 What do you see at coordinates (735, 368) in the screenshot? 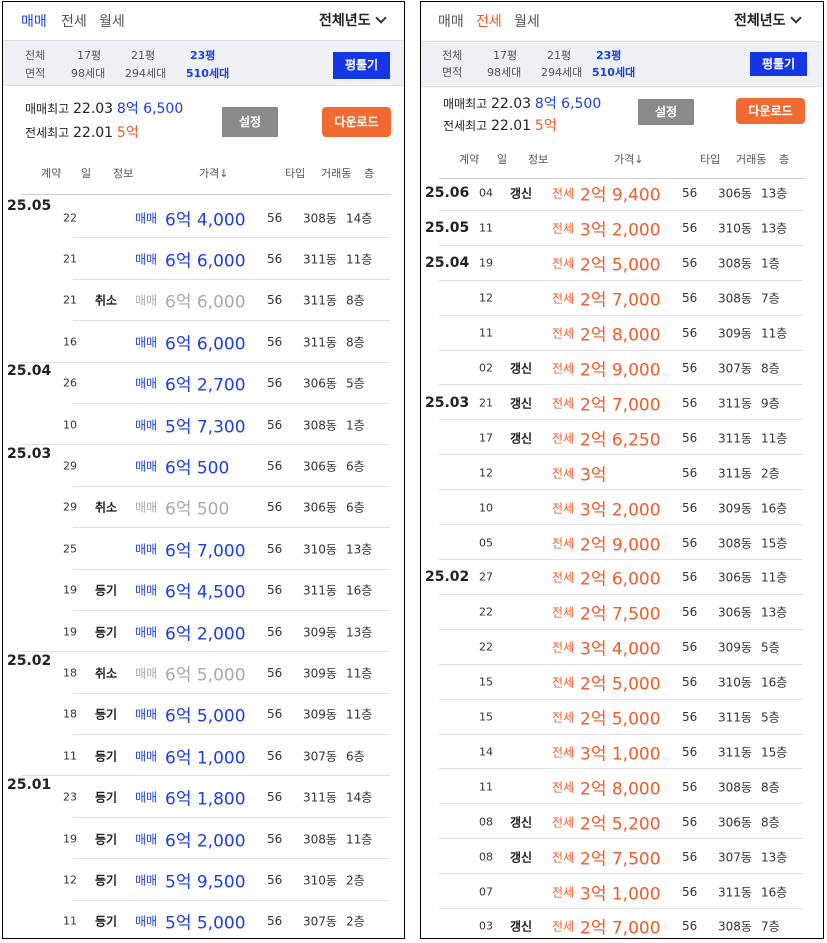
I see `building: 307동` at bounding box center [735, 368].